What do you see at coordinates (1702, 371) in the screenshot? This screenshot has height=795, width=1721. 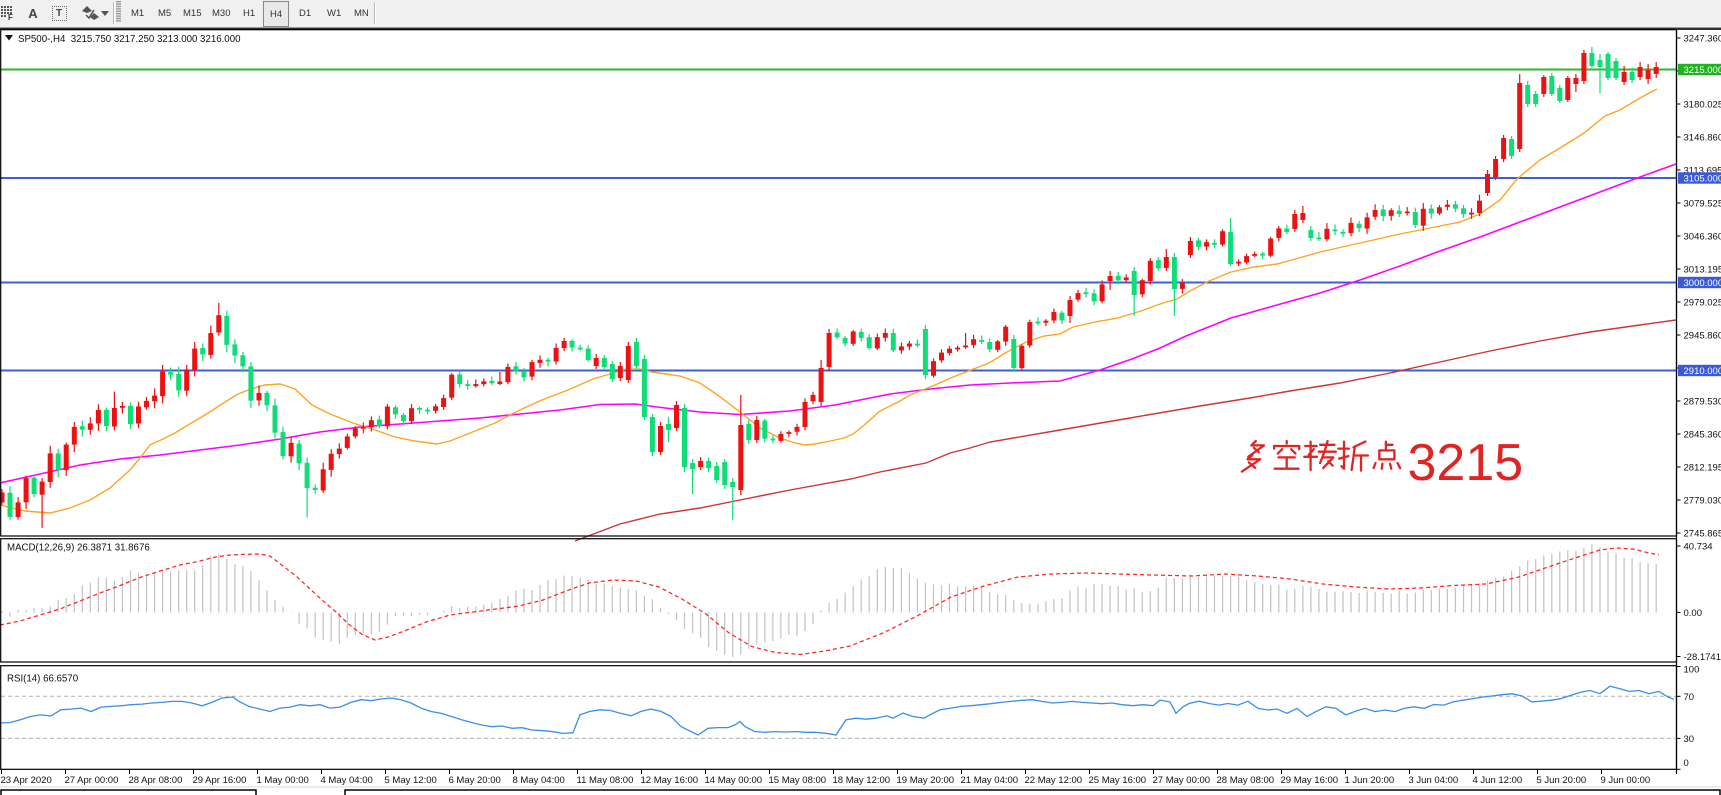 I see `svg-text: 2910.000` at bounding box center [1702, 371].